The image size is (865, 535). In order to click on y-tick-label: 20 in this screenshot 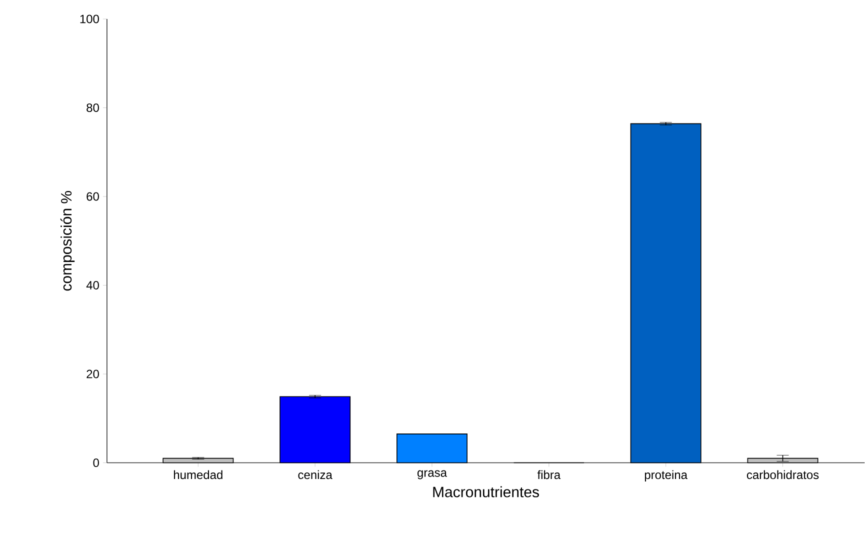, I will do `click(92, 374)`.